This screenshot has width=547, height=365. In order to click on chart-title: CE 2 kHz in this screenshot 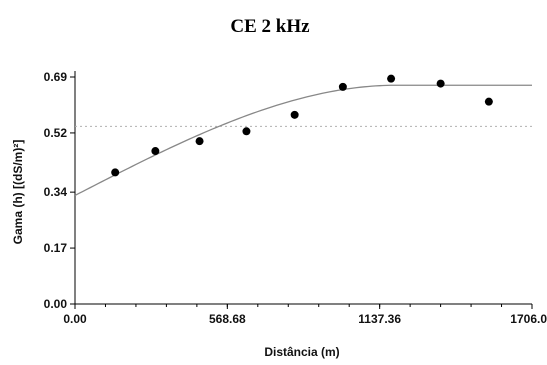, I will do `click(270, 26)`.